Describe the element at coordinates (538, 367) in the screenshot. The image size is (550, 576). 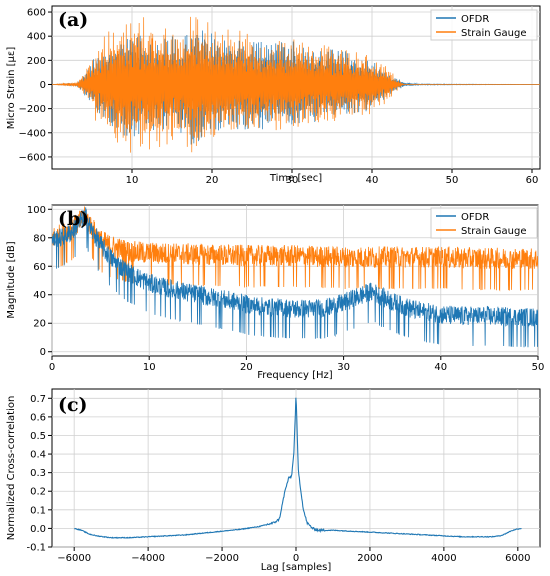
I see `panel-b-xtick-label-5: 50` at that location.